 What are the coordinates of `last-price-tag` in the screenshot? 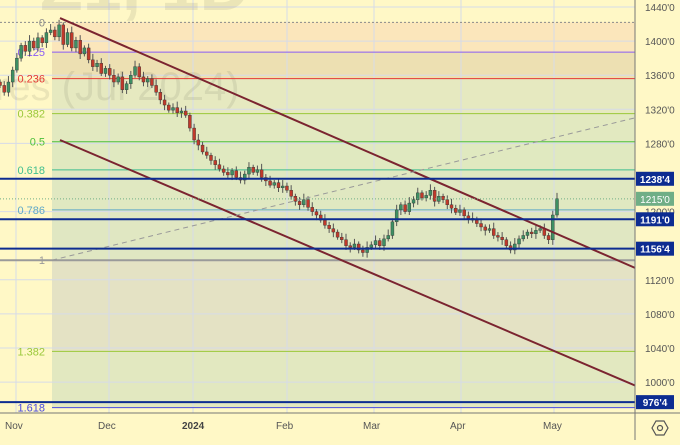 It's located at (655, 198).